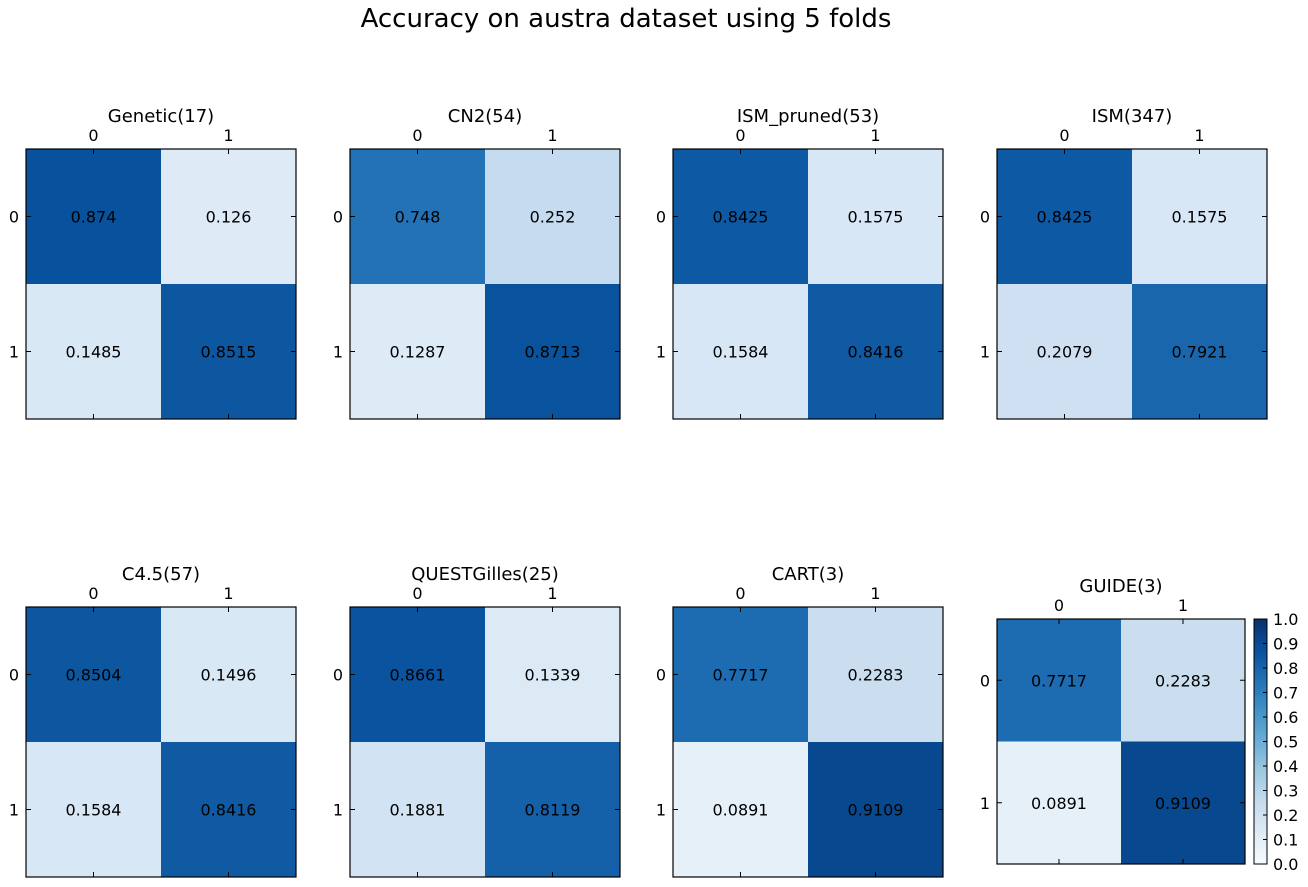 The height and width of the screenshot is (887, 1308). Describe the element at coordinates (229, 352) in the screenshot. I see `cell-value-label: 0.8515` at that location.